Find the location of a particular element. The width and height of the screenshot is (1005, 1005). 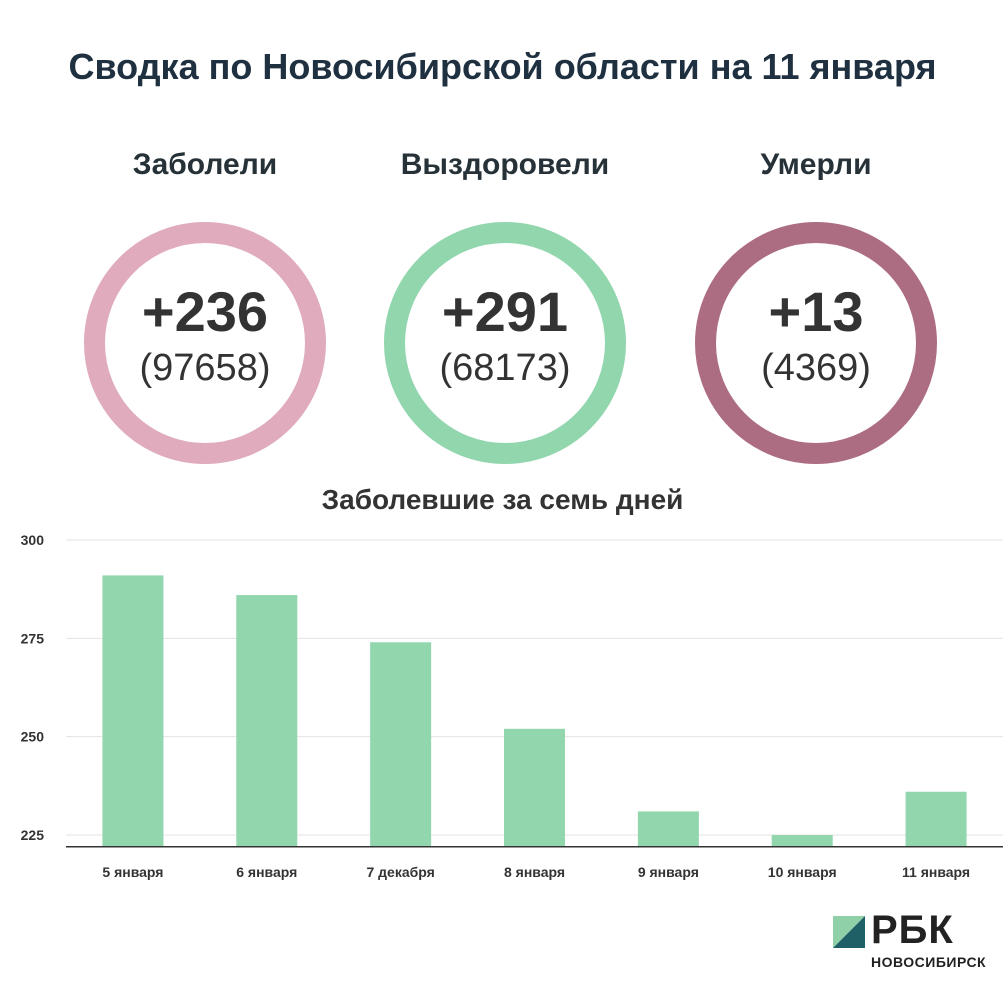

stat-ring: +236 (97658) is located at coordinates (205, 343).